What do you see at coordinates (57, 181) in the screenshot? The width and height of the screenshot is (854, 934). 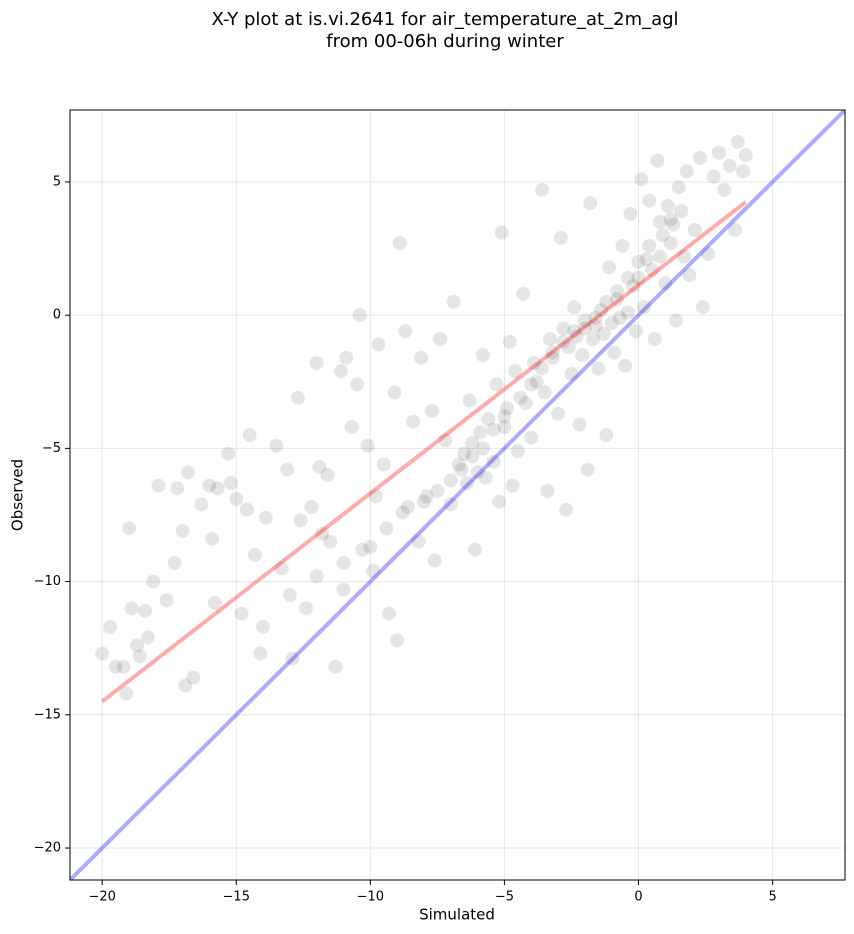 I see `y-tick-label: 5` at bounding box center [57, 181].